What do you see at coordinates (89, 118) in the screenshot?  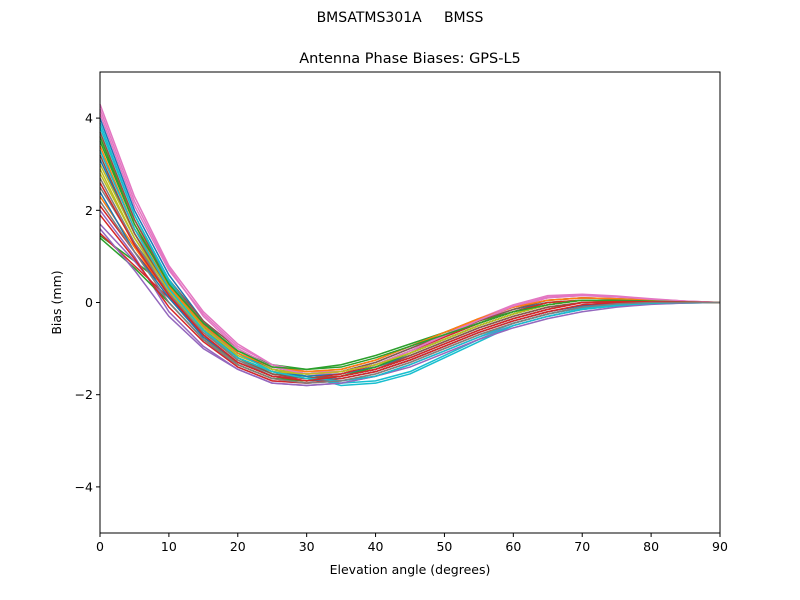 I see `y-tick-label: 4` at bounding box center [89, 118].